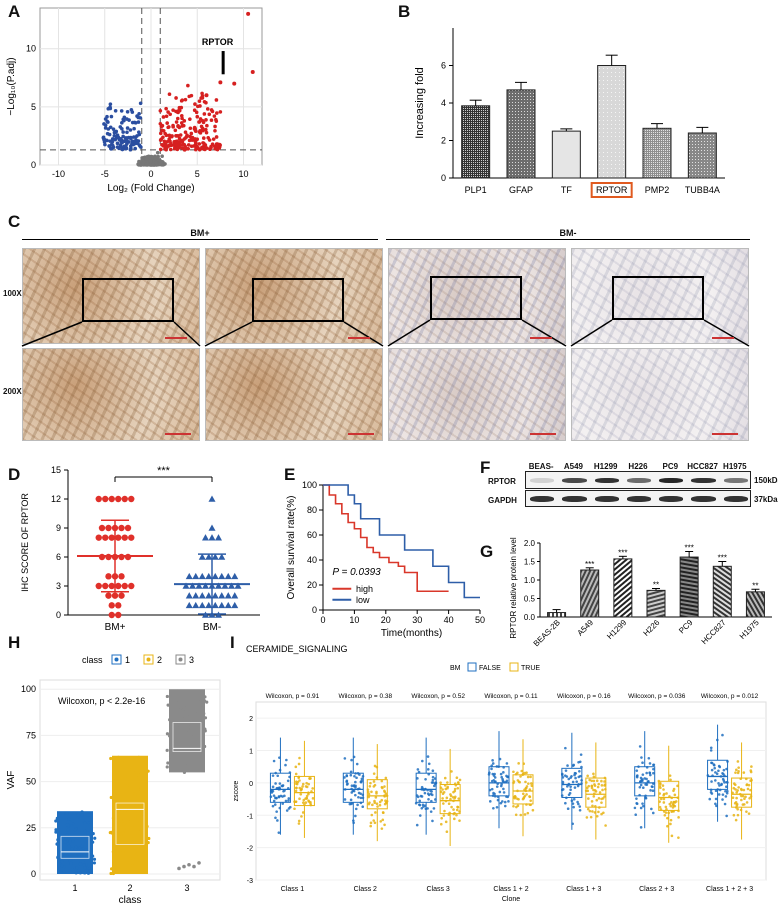  I want to click on p-value-label: Wilcoxon, p = 0.11, so click(511, 696).